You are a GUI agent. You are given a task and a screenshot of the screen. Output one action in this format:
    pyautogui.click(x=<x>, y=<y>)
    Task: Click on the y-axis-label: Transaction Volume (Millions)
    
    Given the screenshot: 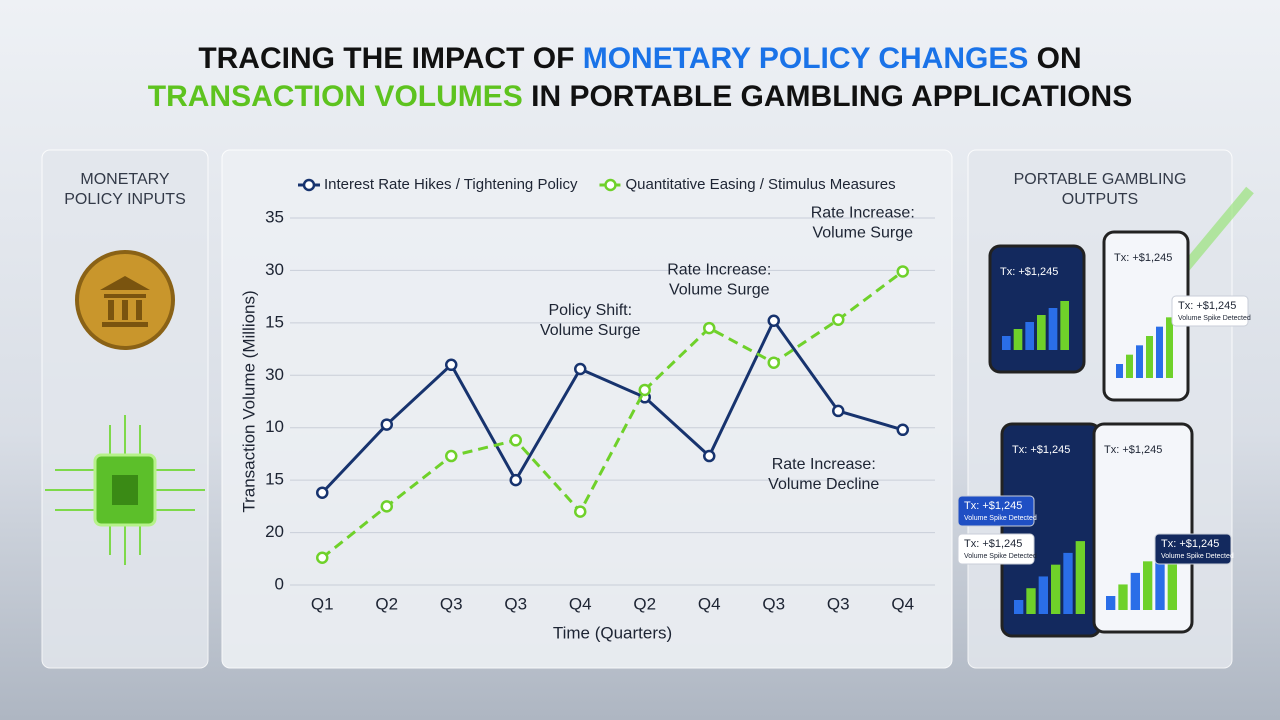 What is the action you would take?
    pyautogui.click(x=248, y=401)
    